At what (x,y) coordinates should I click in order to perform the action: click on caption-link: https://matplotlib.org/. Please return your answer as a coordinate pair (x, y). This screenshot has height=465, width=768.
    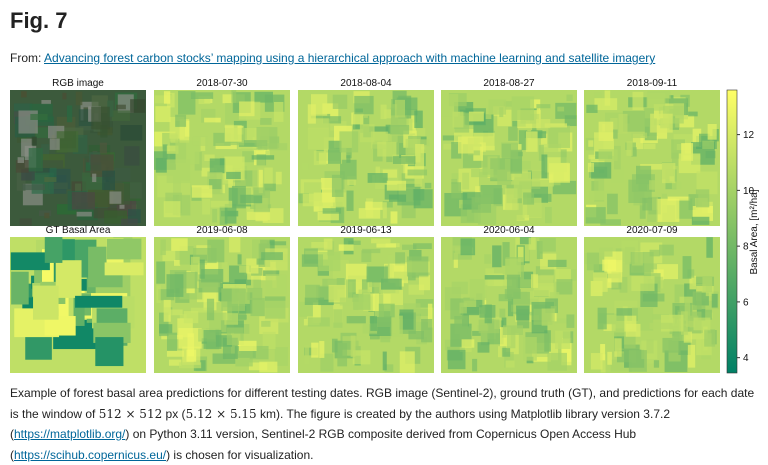
    Looking at the image, I should click on (70, 434).